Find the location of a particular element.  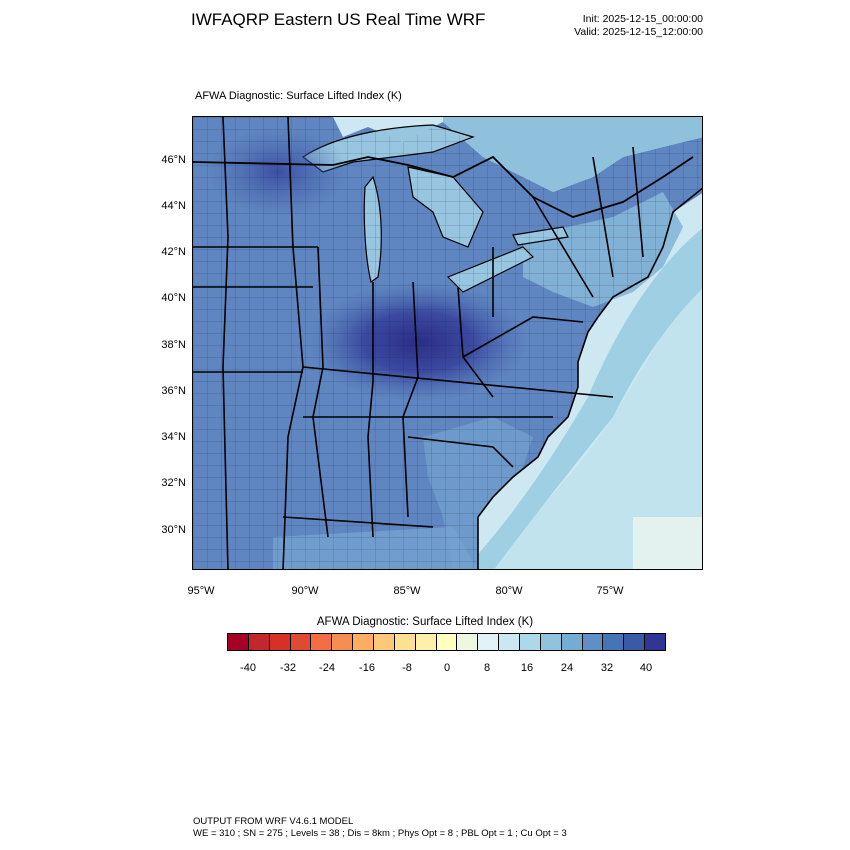

valid-time: Valid: 2025-12-15_12:00:00 is located at coordinates (638, 32).